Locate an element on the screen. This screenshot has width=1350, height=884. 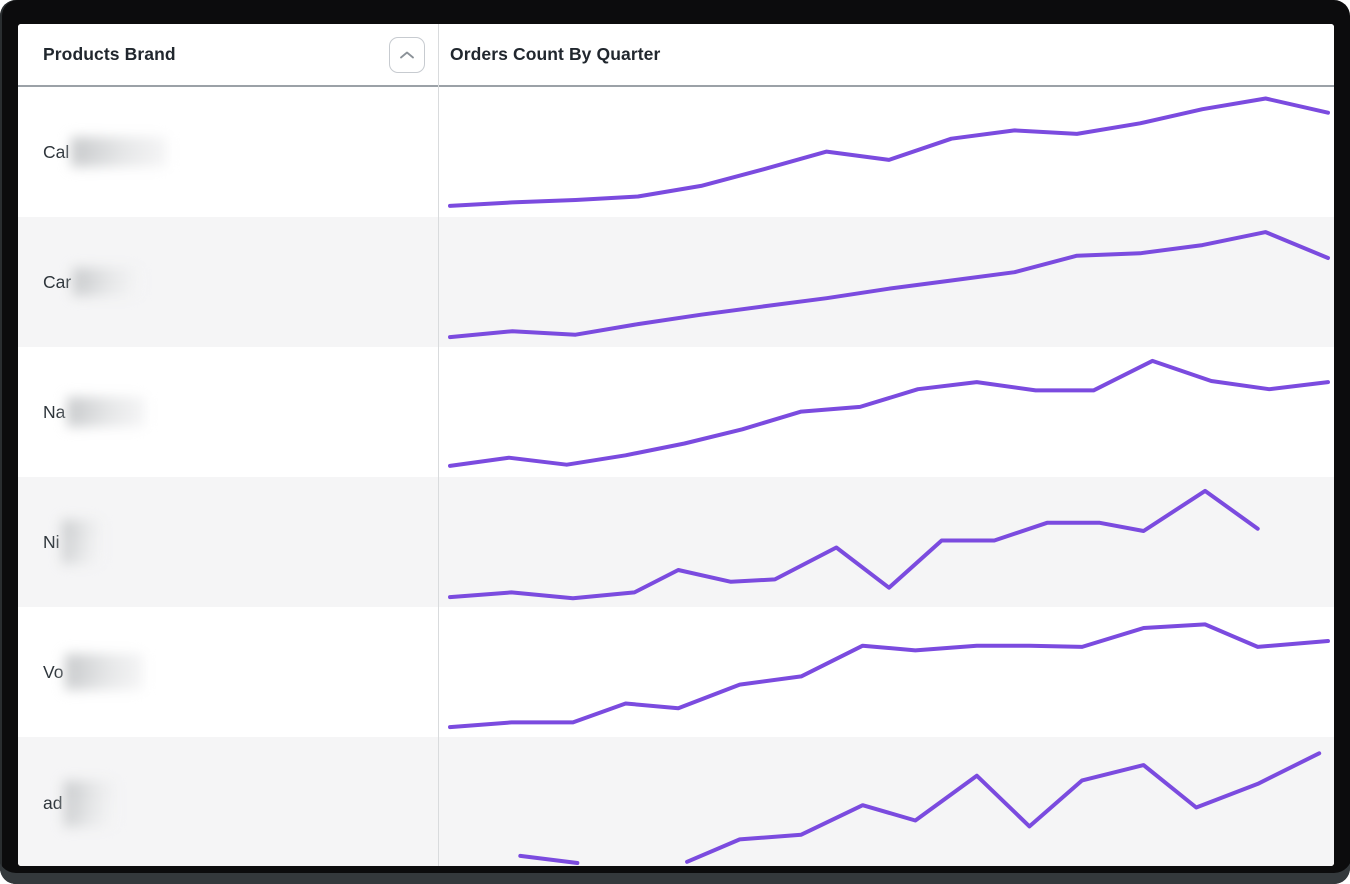
brand-cell: Na is located at coordinates (228, 412).